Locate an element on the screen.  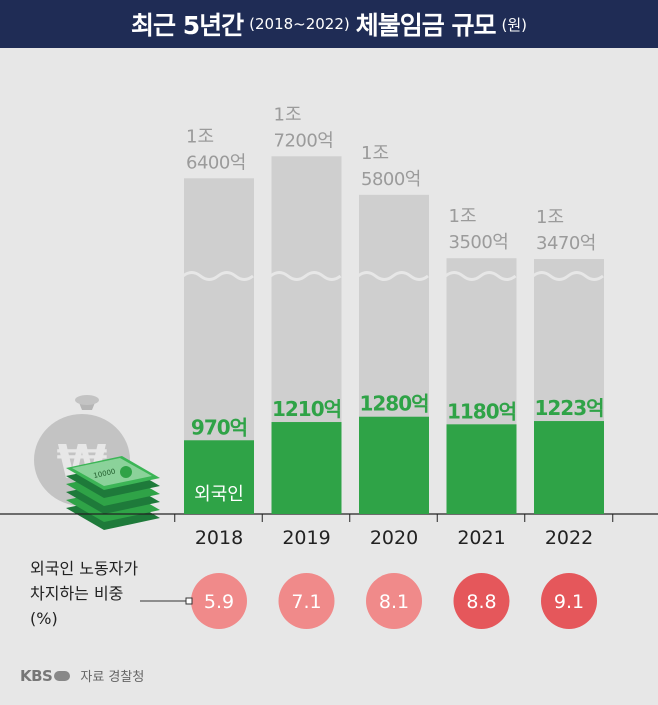
share-label-line3: (%) is located at coordinates (44, 618).